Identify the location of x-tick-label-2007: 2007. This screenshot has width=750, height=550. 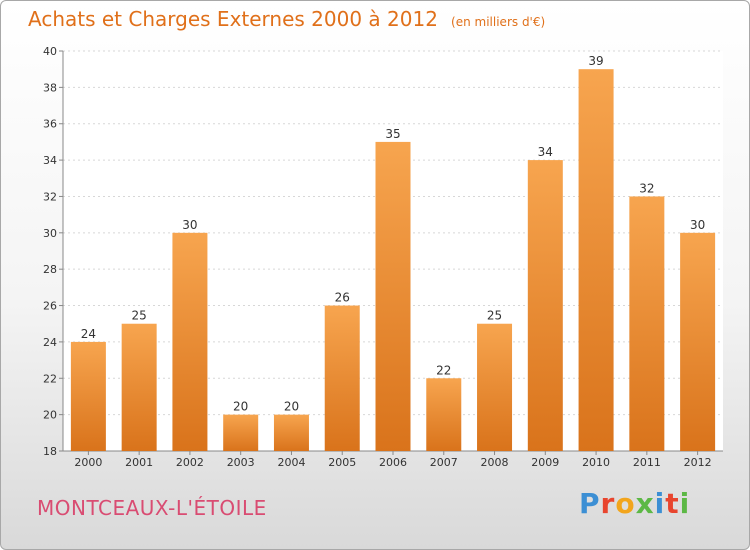
(444, 462).